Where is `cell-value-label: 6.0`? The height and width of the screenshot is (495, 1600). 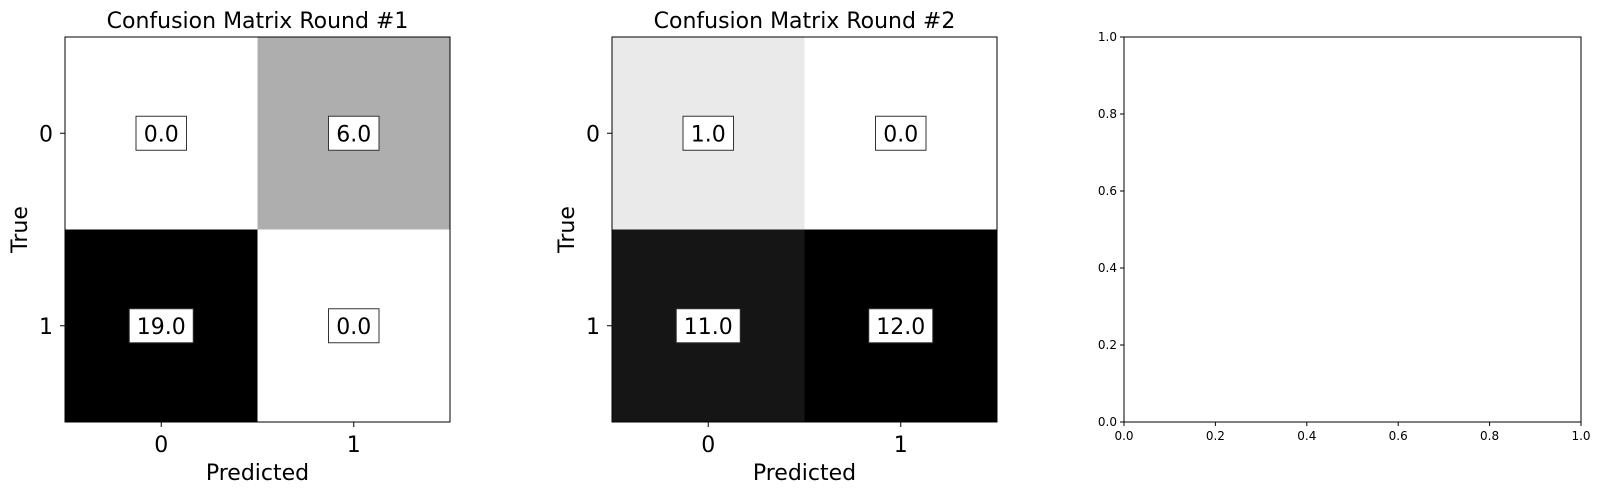 cell-value-label: 6.0 is located at coordinates (353, 134).